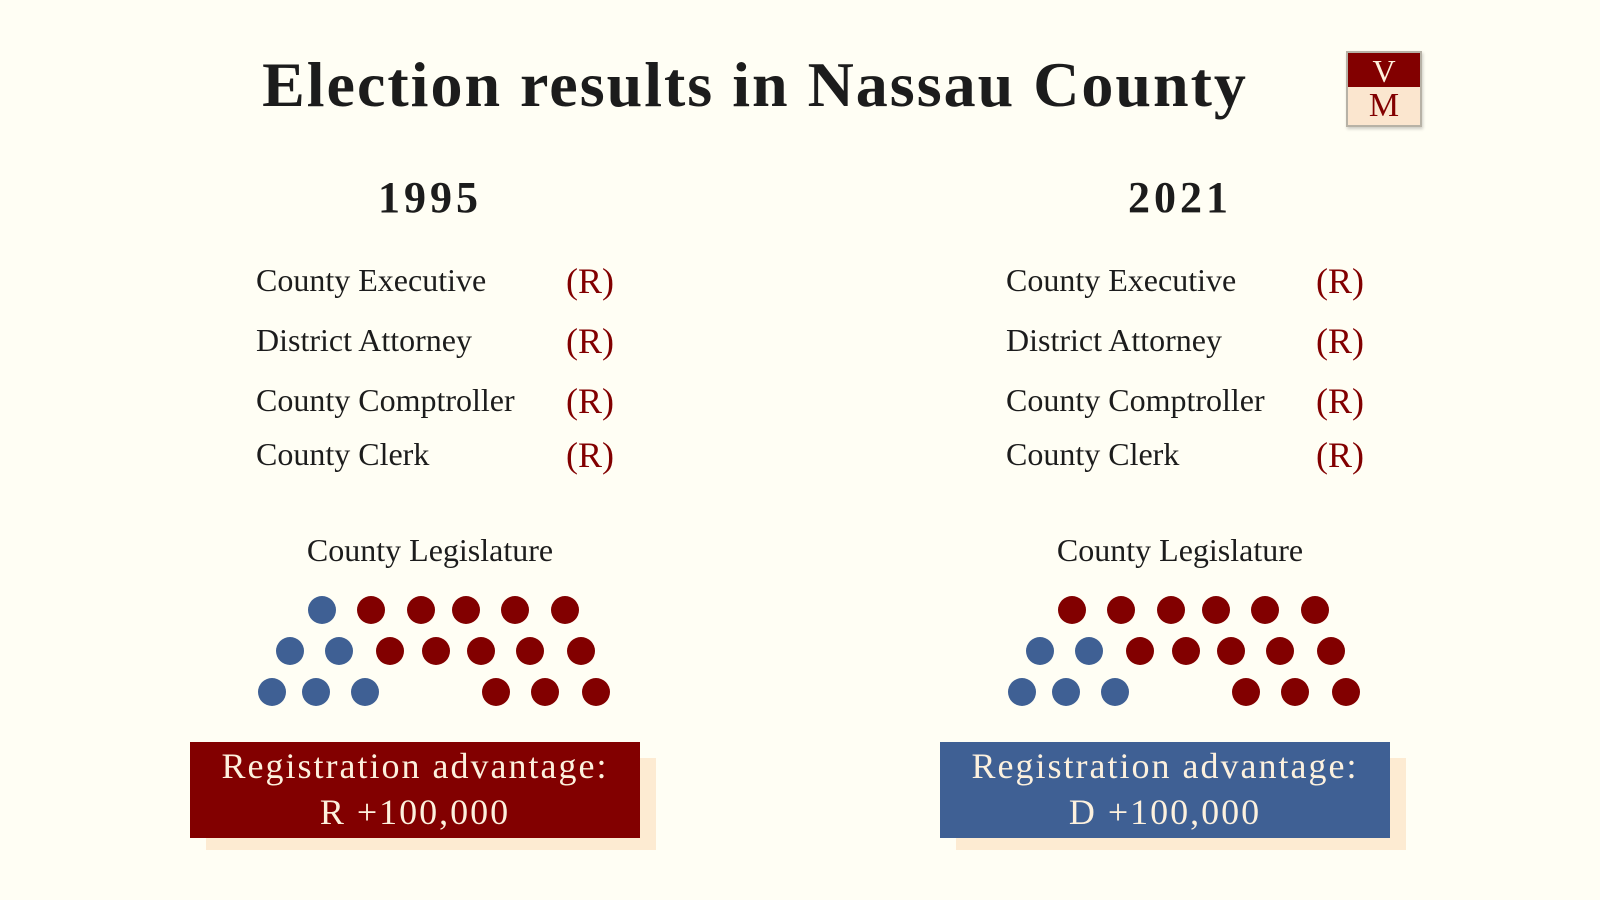 This screenshot has width=1600, height=900. I want to click on registration-box: Registration advantage: D +100,000, so click(1165, 790).